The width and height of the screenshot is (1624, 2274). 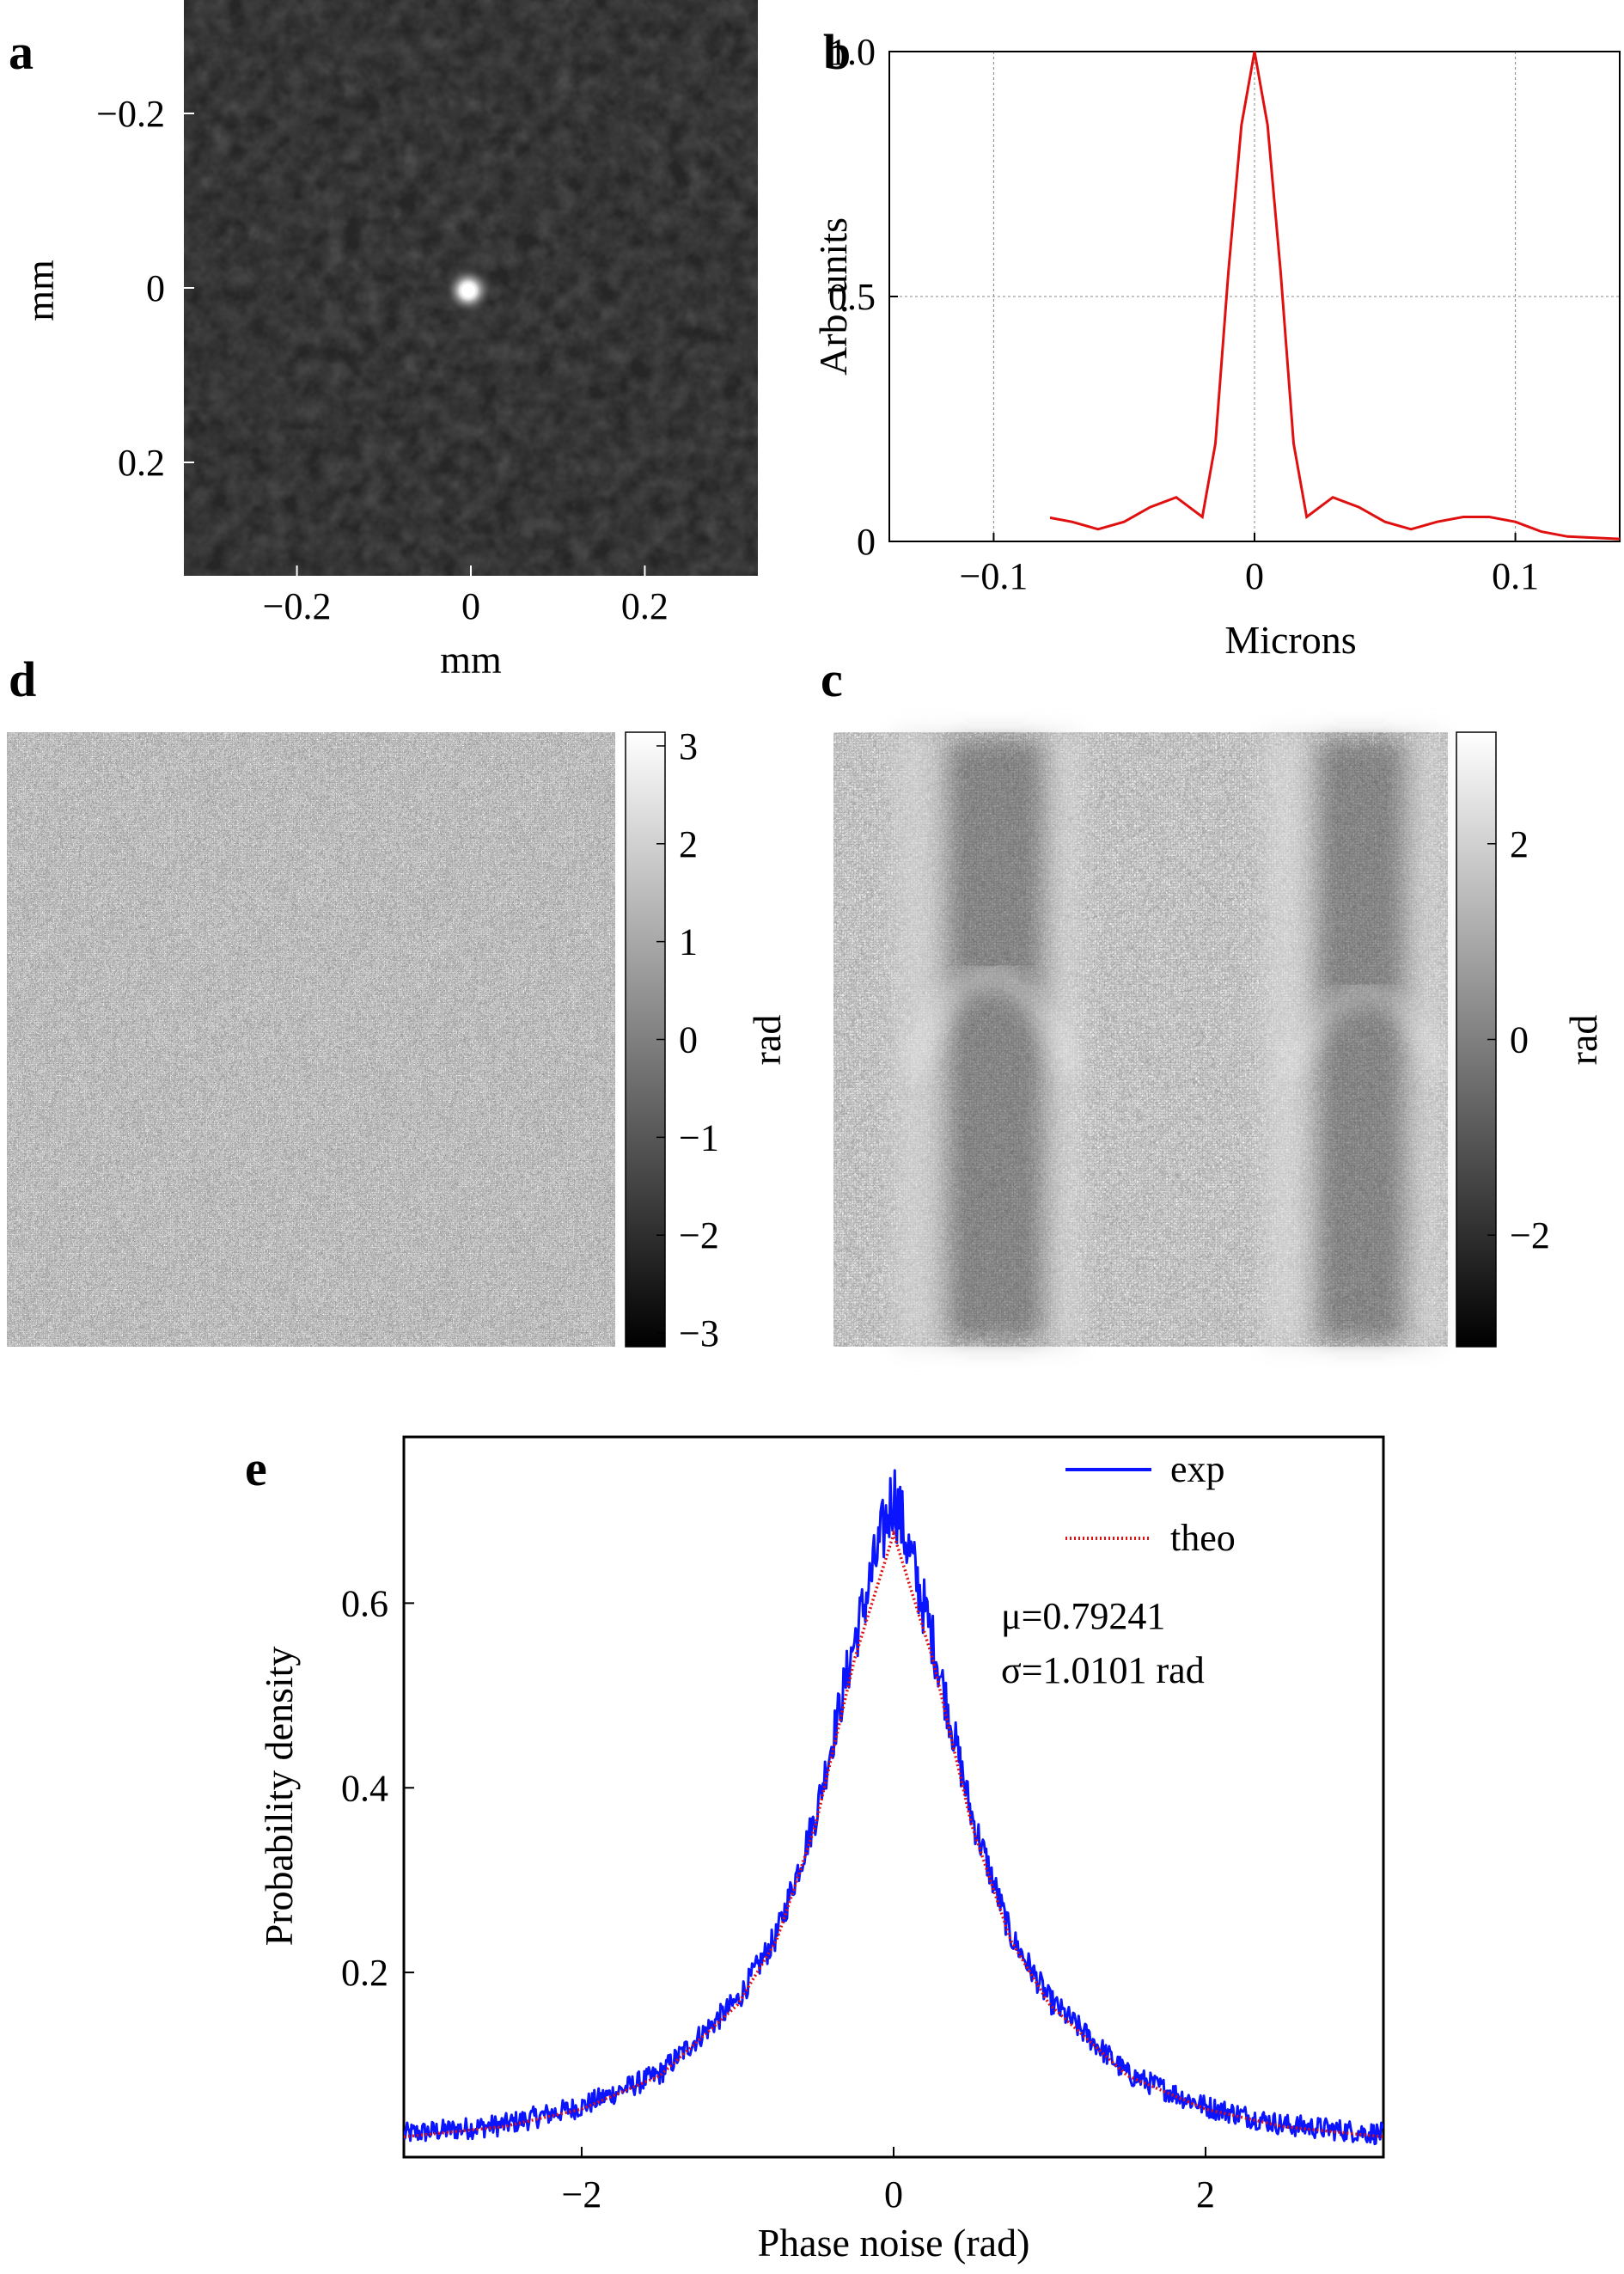 I want to click on panel-b-ylabel: Arb. units, so click(x=833, y=296).